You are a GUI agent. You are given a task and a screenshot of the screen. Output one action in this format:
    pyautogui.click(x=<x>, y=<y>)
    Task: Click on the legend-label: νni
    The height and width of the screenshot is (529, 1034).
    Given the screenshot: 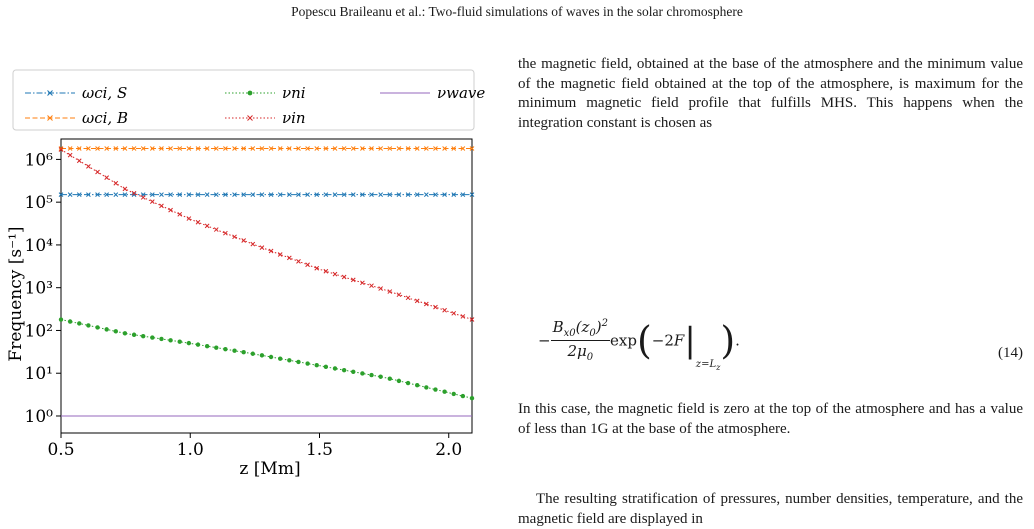 What is the action you would take?
    pyautogui.click(x=294, y=93)
    